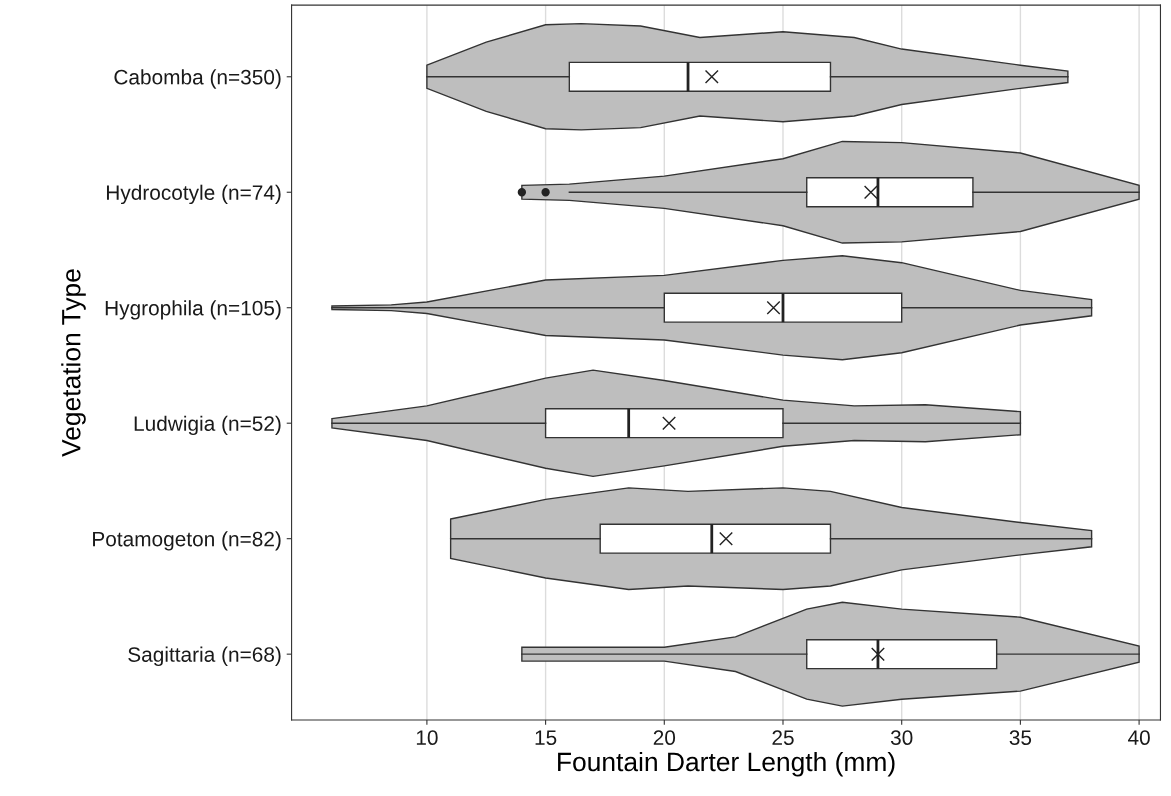 The width and height of the screenshot is (1171, 796). Describe the element at coordinates (207, 425) in the screenshot. I see `y-tick-label: Ludwigia (n=52)` at that location.